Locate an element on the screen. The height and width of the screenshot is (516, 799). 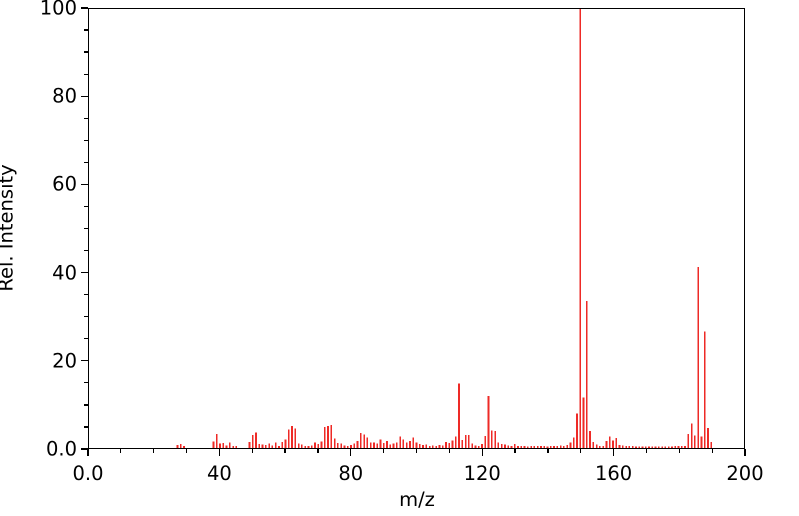
y-tick-label: 80 is located at coordinates (64, 96).